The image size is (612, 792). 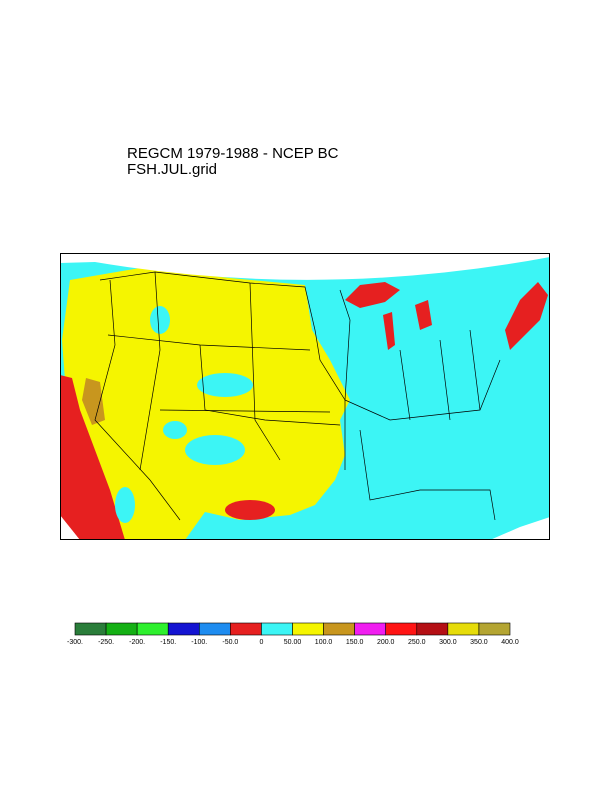 What do you see at coordinates (448, 642) in the screenshot?
I see `colorbar-label: 300.0` at bounding box center [448, 642].